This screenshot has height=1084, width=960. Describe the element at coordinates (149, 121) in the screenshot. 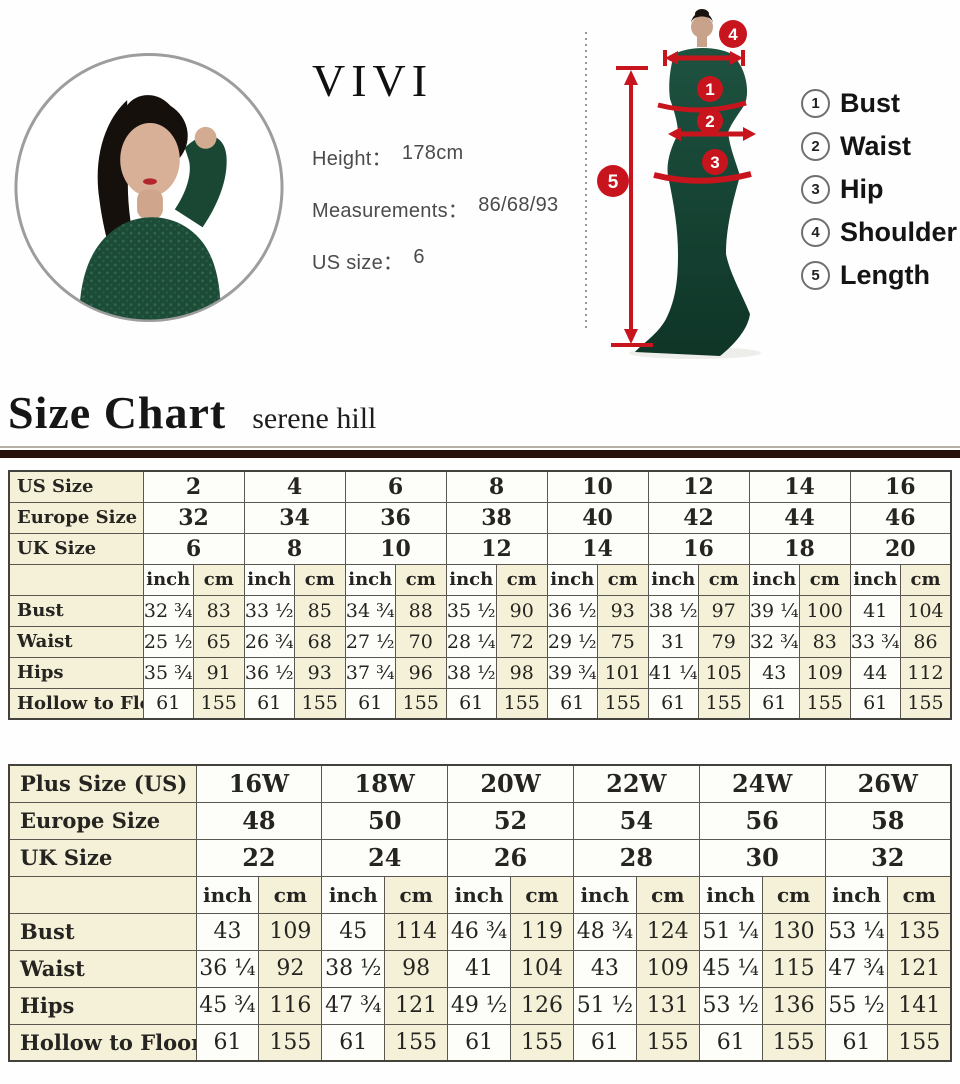

I see `hair-front` at that location.